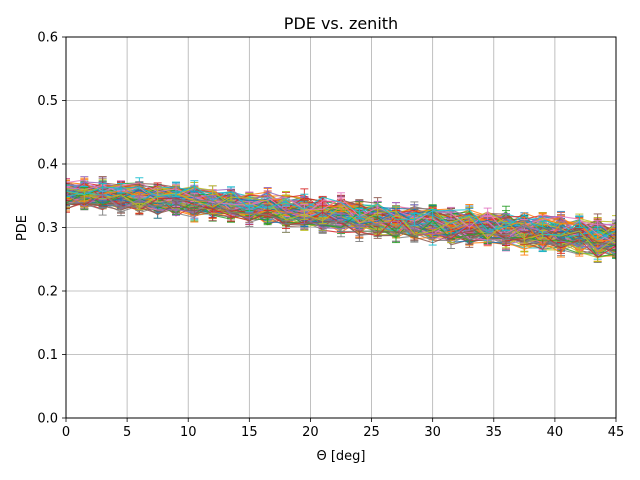  Describe the element at coordinates (494, 432) in the screenshot. I see `x-tick-label: 35` at that location.